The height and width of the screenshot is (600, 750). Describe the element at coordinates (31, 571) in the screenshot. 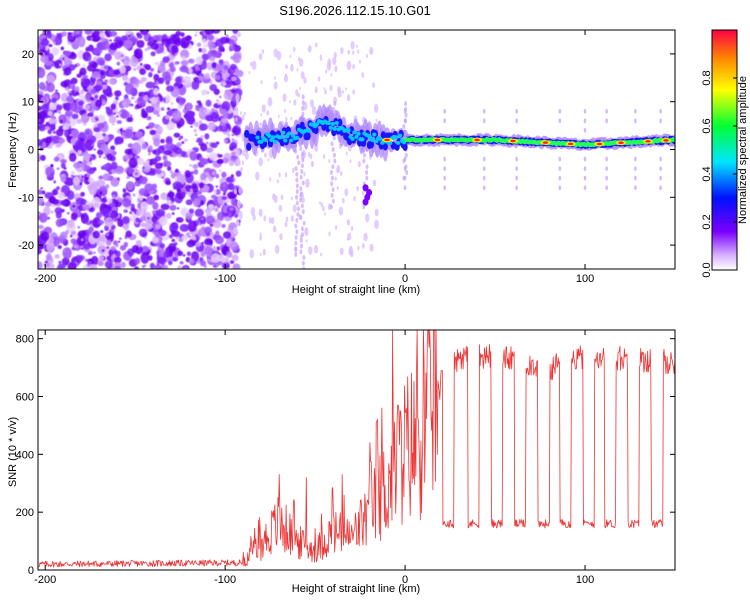

I see `snr-ytick-label: 0` at that location.